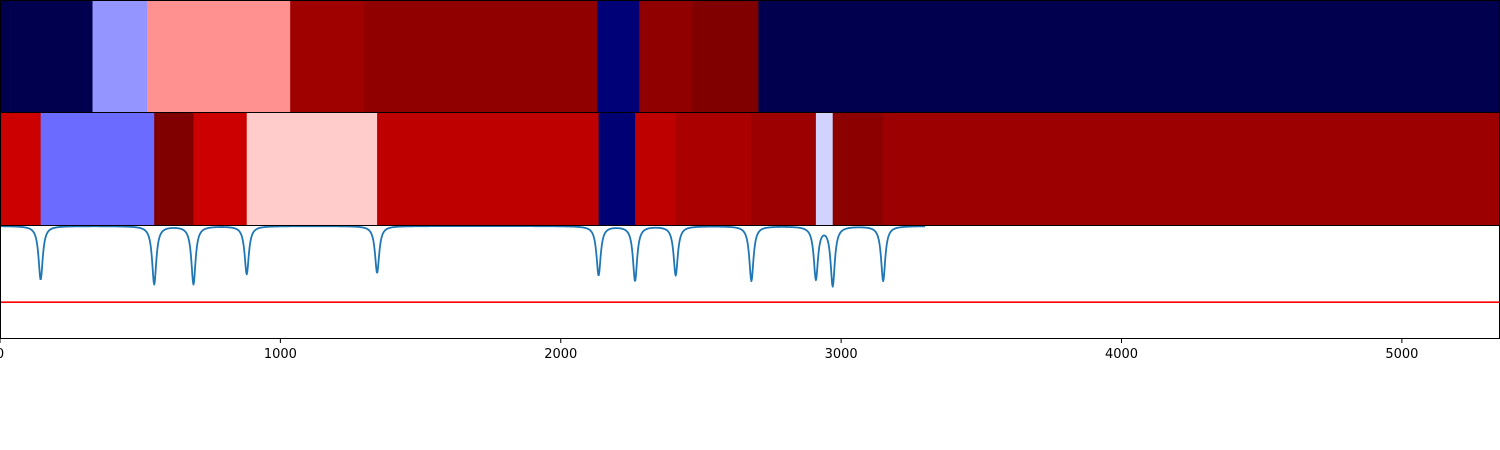  What do you see at coordinates (463, 256) in the screenshot?
I see `signal-line` at bounding box center [463, 256].